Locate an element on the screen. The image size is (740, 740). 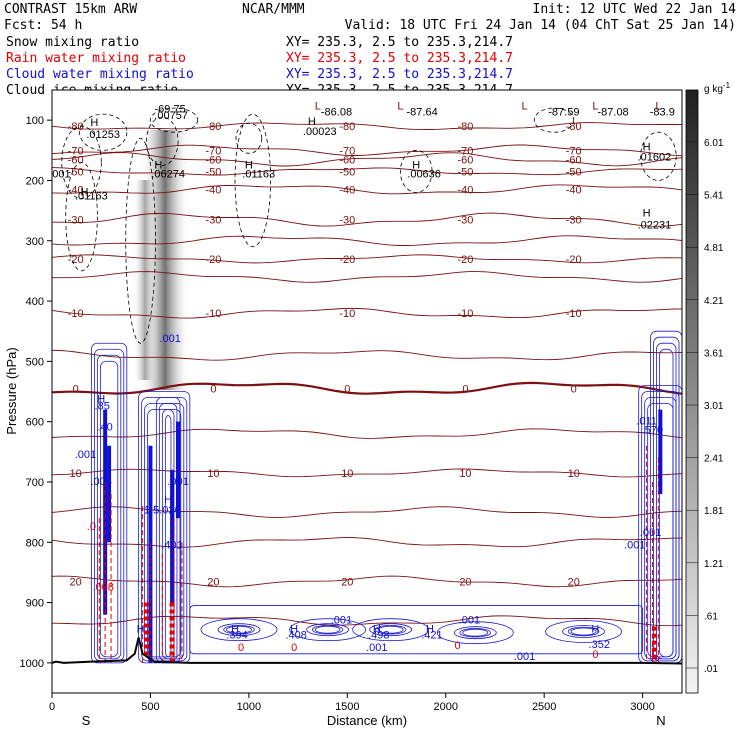
org-title: NCAR/MMM is located at coordinates (273, 9).